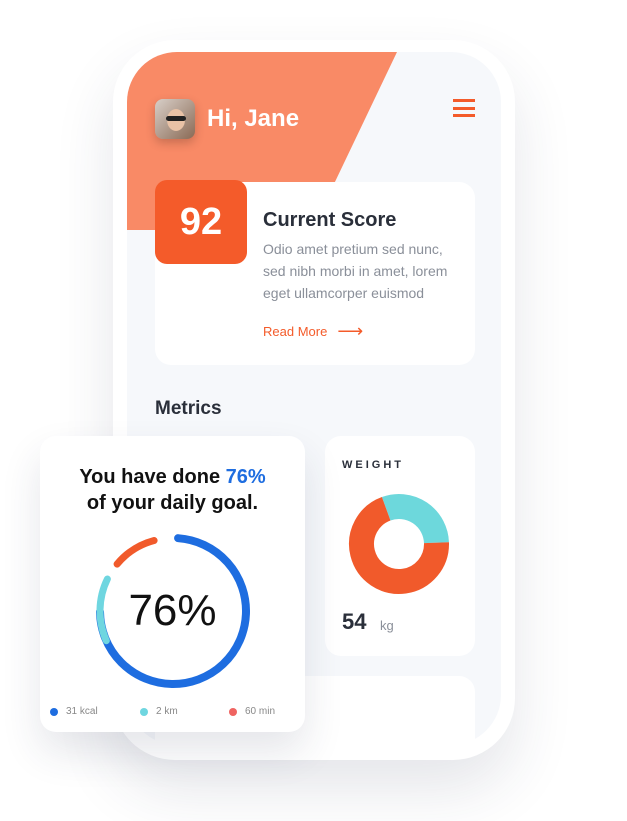 The height and width of the screenshot is (821, 627). Describe the element at coordinates (464, 108) in the screenshot. I see `hamburger-menu-icon` at that location.